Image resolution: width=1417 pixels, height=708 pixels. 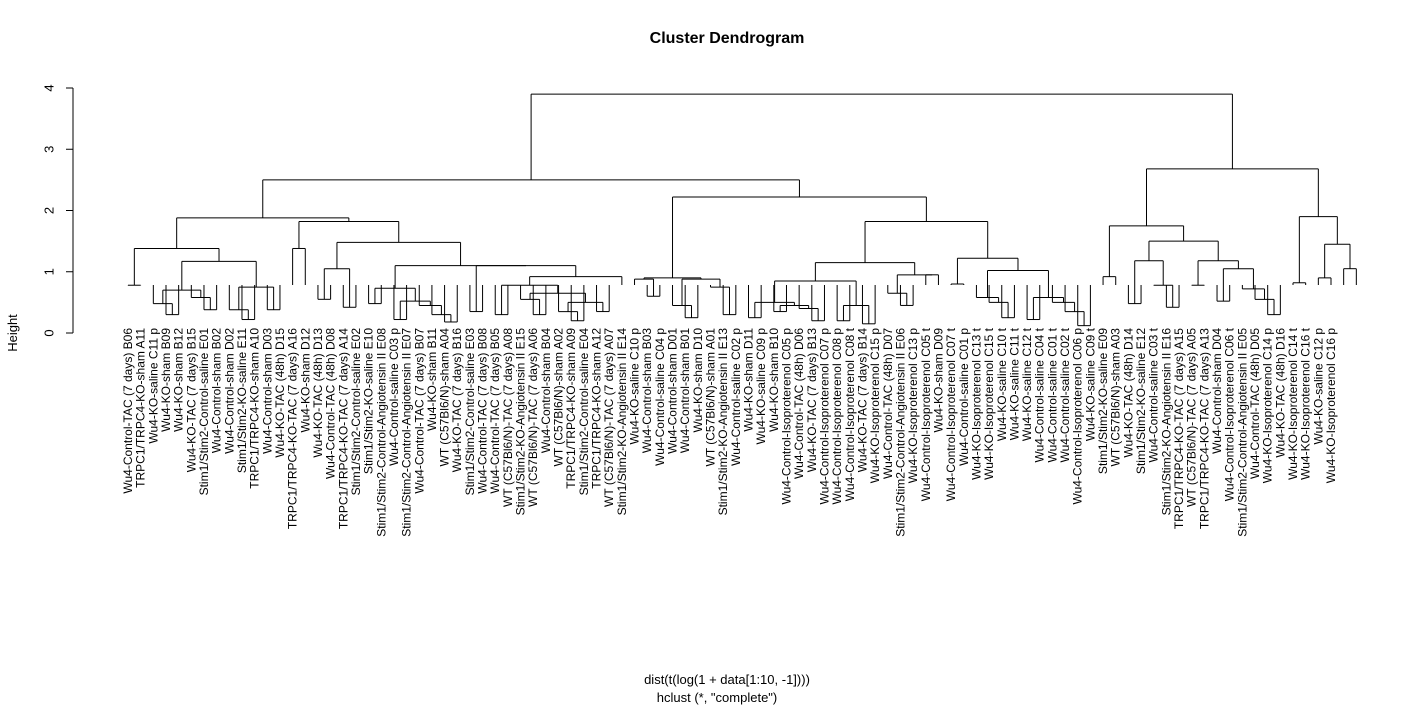 I want to click on leaf-label: Wu4-Control-Isoproterenol C07 t, so click(x=951, y=414).